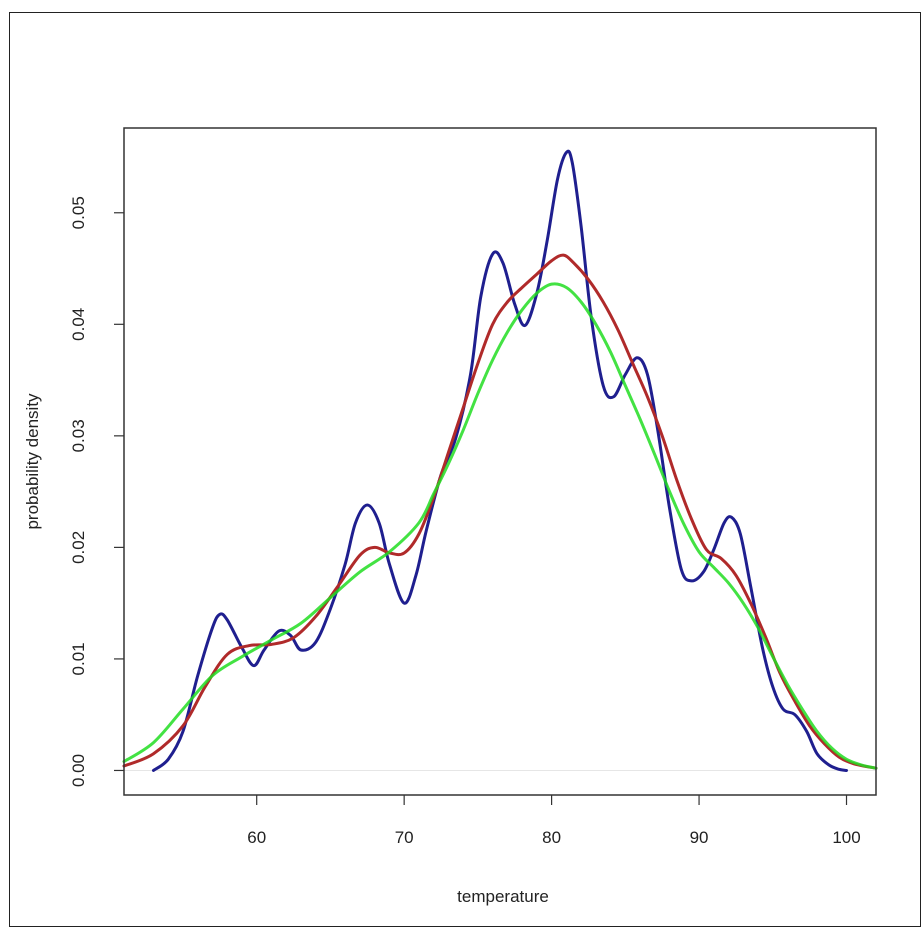  Describe the element at coordinates (78, 435) in the screenshot. I see `y-tick-label: 0.03` at that location.